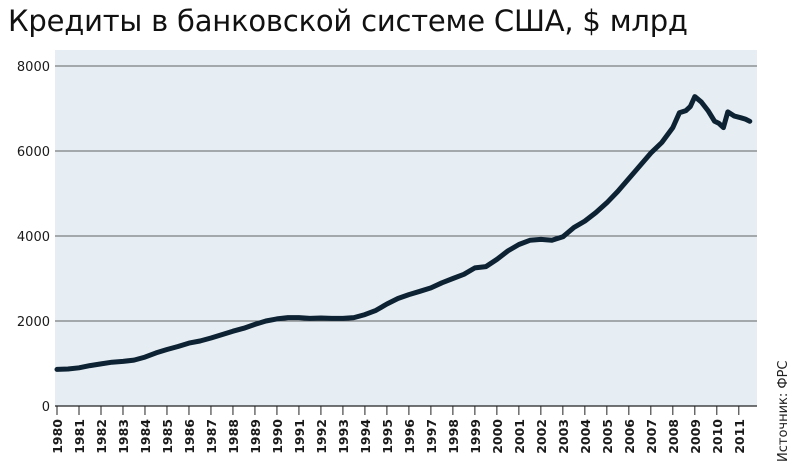 The height and width of the screenshot is (474, 790). I want to click on x-tick-label: 1986, so click(189, 436).